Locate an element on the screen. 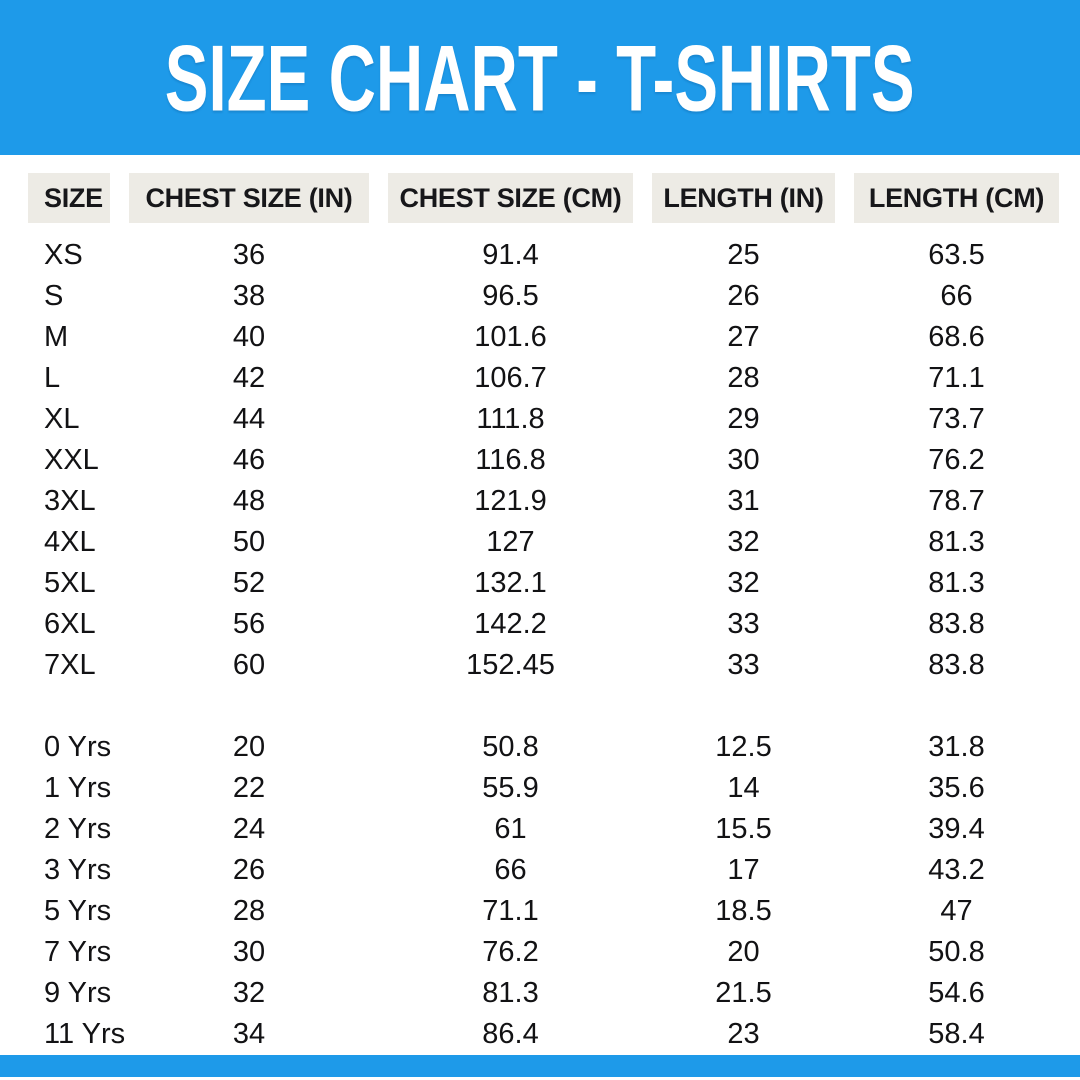  size-cell: 5XL is located at coordinates (70, 583).